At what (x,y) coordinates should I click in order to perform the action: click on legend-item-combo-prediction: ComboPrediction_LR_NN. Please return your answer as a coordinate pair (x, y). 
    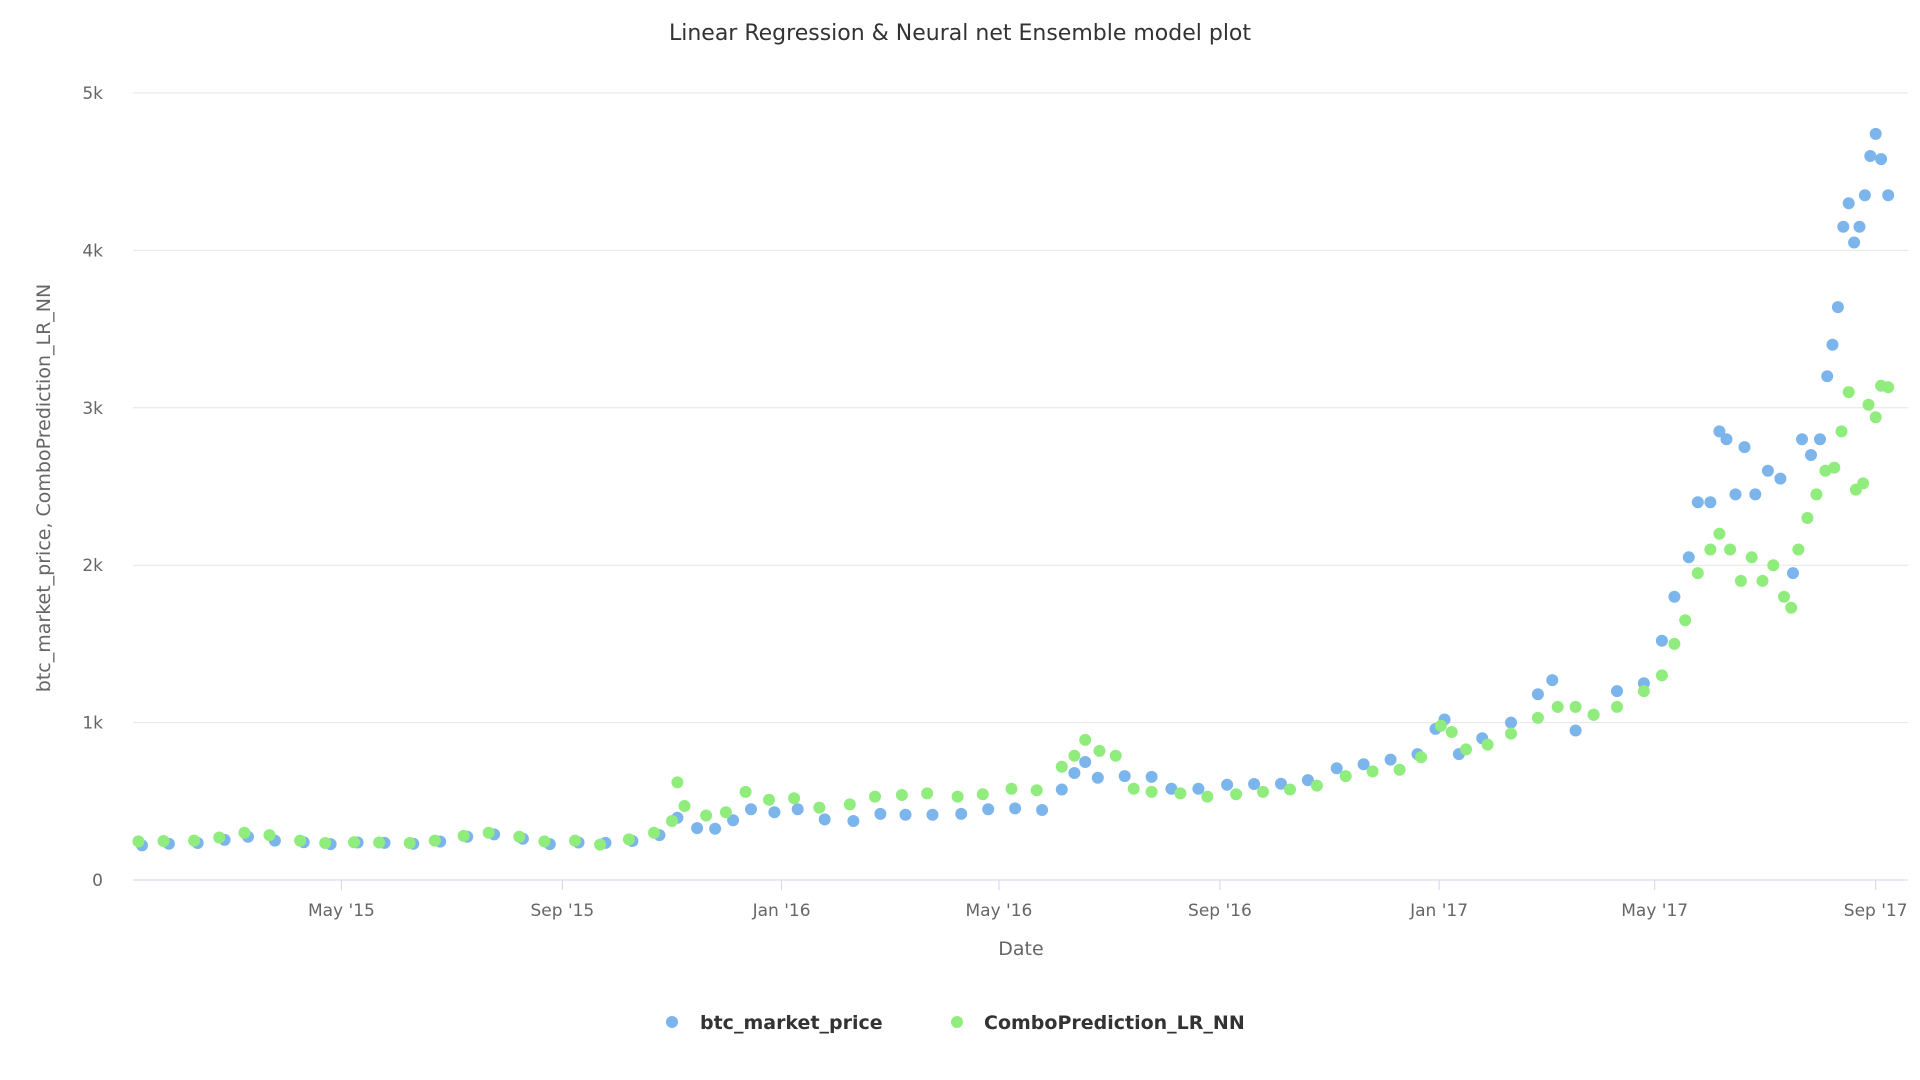
    Looking at the image, I should click on (1098, 1023).